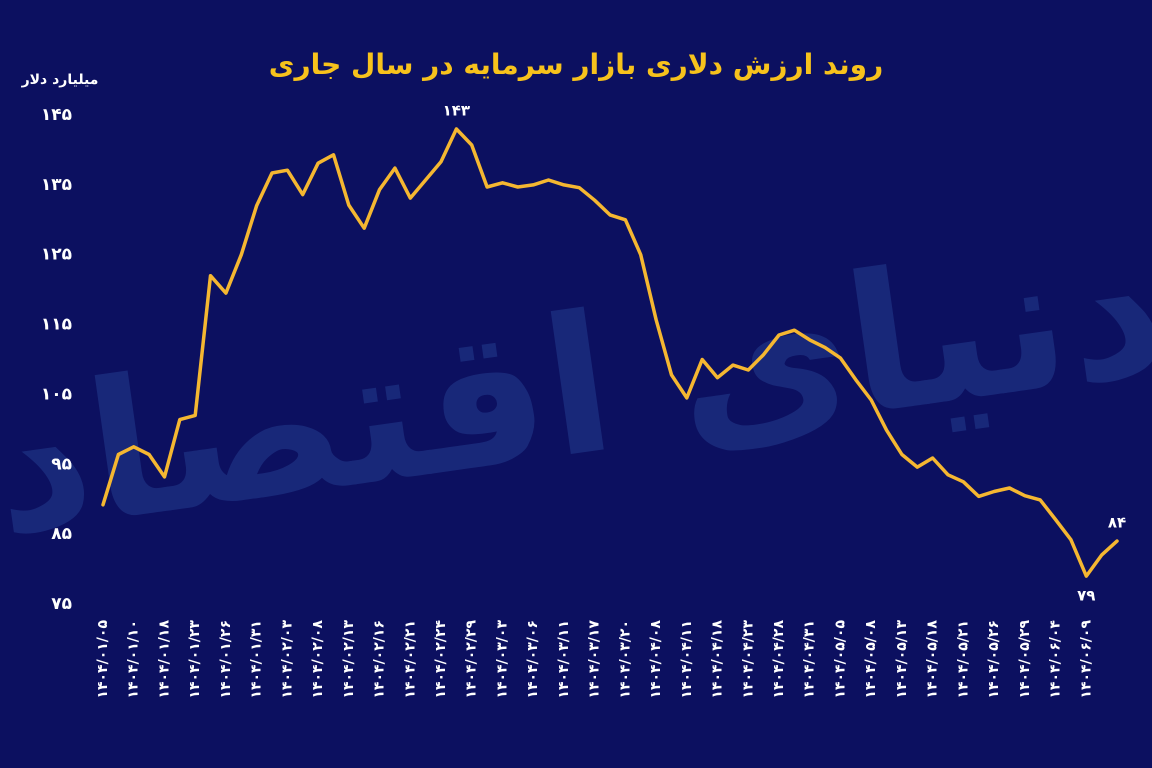 Image resolution: width=1152 pixels, height=768 pixels. Describe the element at coordinates (226, 659) in the screenshot. I see `x-tick-label: ۱۴۰۴/۰۱/۲۶` at that location.